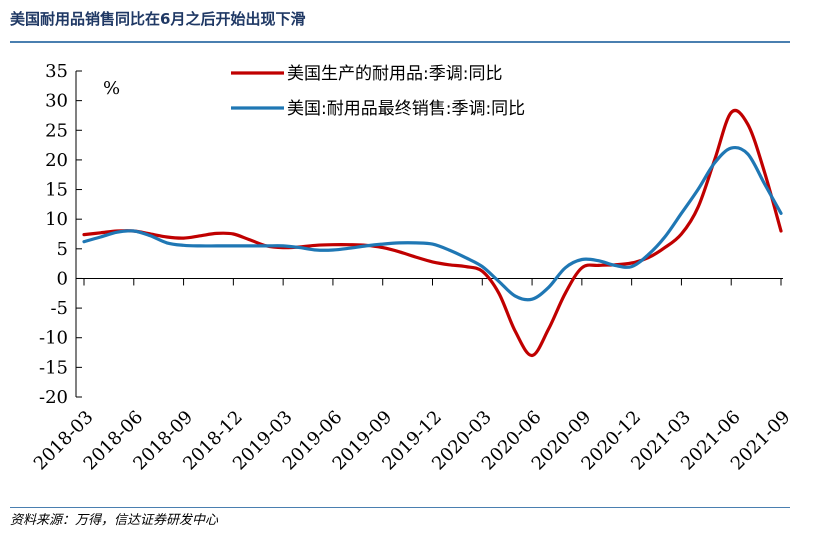 The height and width of the screenshot is (533, 833). I want to click on y-tick-label: -5, so click(59, 308).